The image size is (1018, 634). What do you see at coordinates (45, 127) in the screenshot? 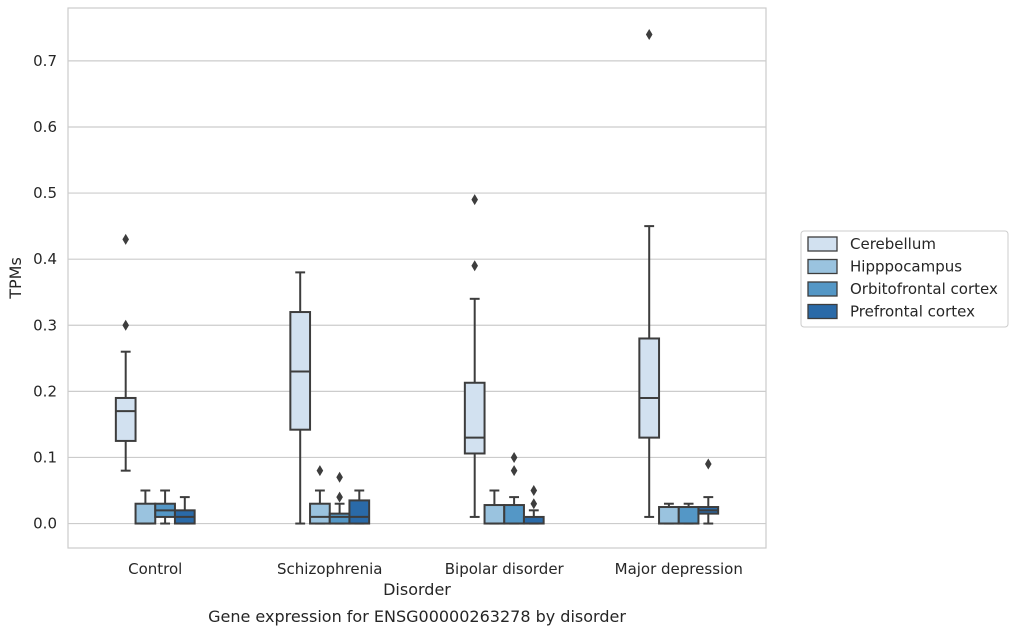
I see `y-tick-label: 0.6` at bounding box center [45, 127].